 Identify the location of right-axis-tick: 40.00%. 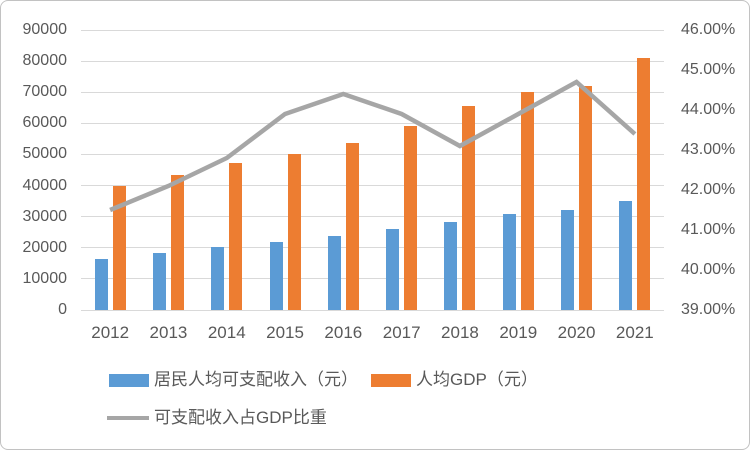
(708, 269).